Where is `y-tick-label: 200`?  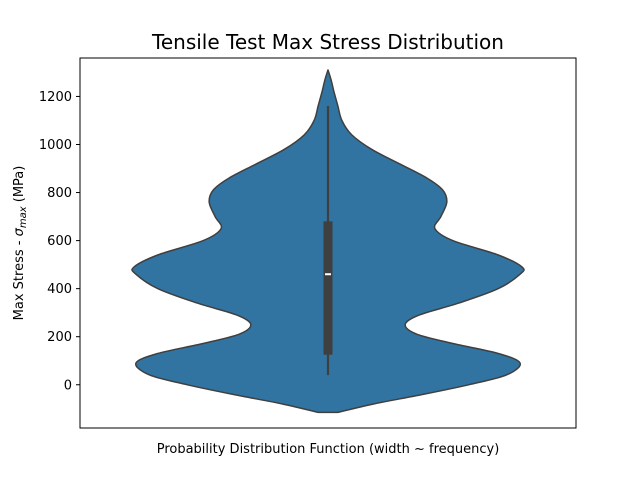
y-tick-label: 200 is located at coordinates (59, 337).